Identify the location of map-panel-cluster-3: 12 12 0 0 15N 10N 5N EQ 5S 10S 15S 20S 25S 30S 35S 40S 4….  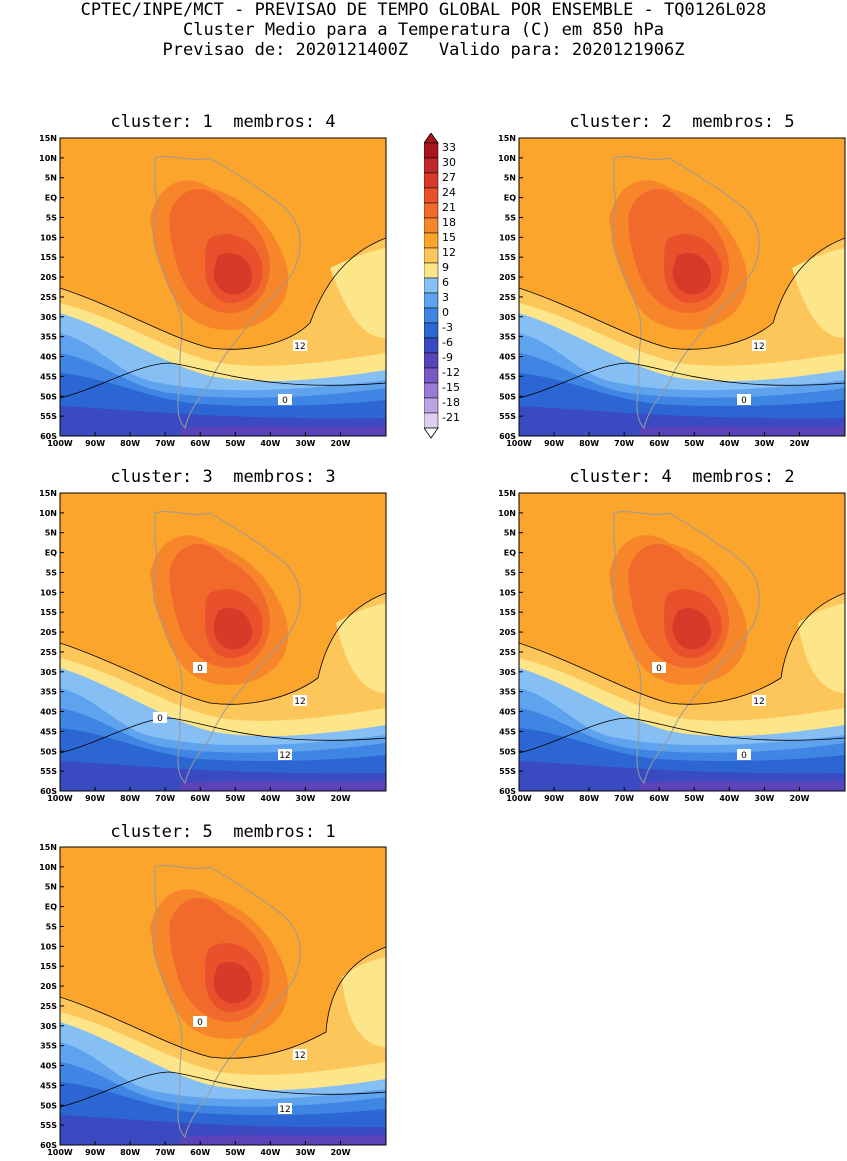
(210, 648).